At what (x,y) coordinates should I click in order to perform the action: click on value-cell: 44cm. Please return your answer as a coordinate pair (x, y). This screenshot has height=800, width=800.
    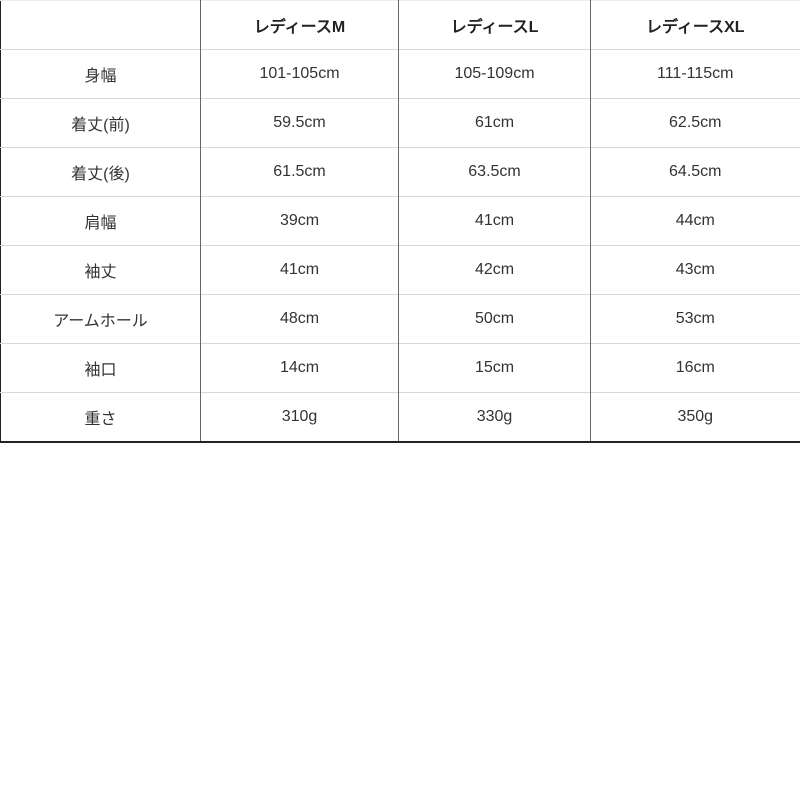
    Looking at the image, I should click on (695, 221).